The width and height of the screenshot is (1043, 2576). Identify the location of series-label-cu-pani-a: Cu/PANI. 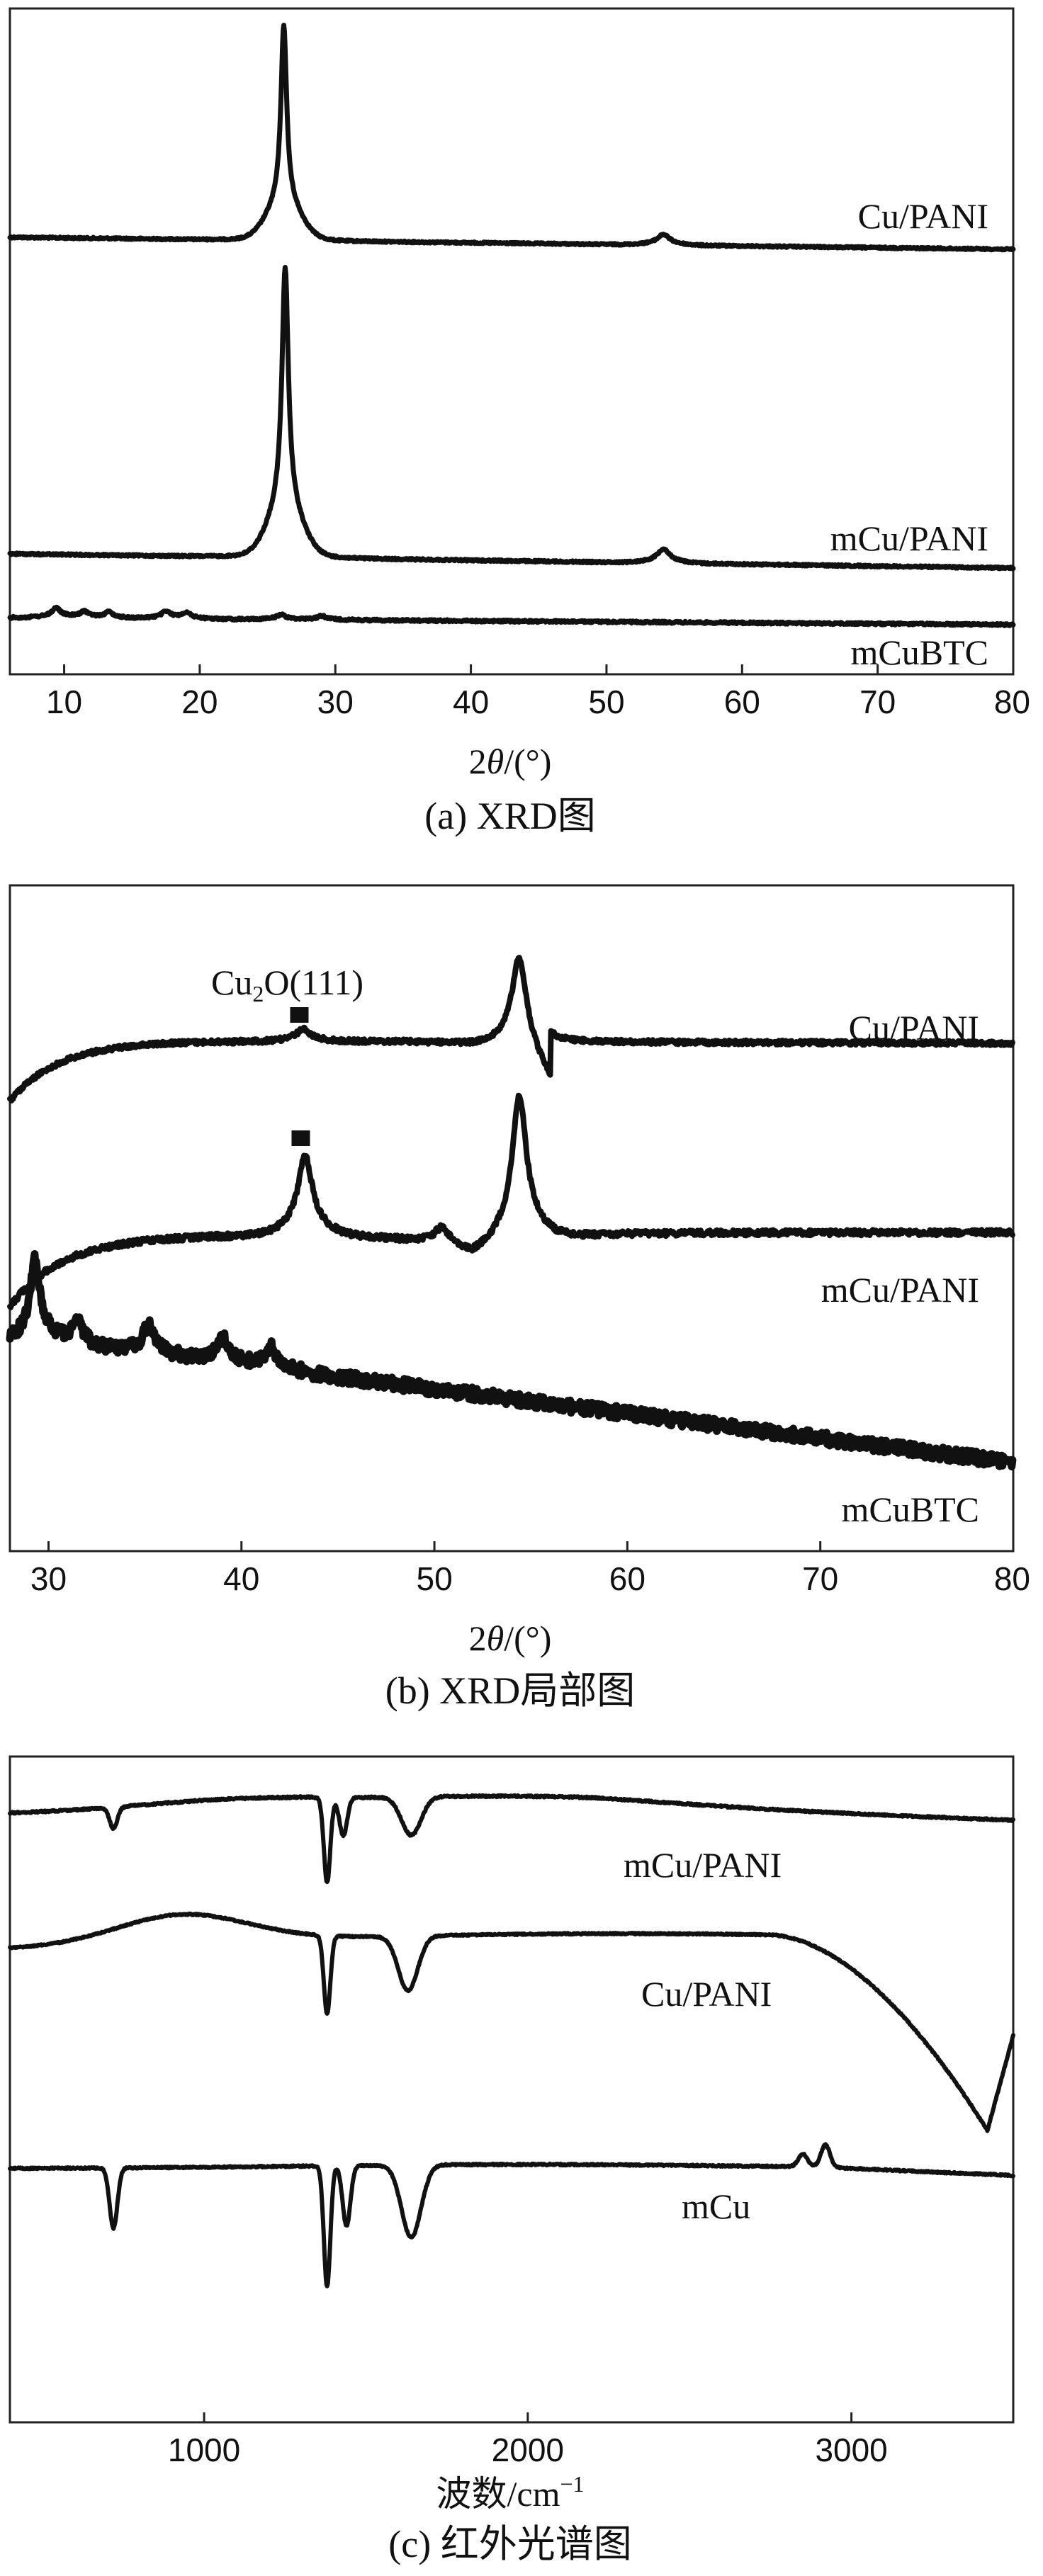
(923, 216).